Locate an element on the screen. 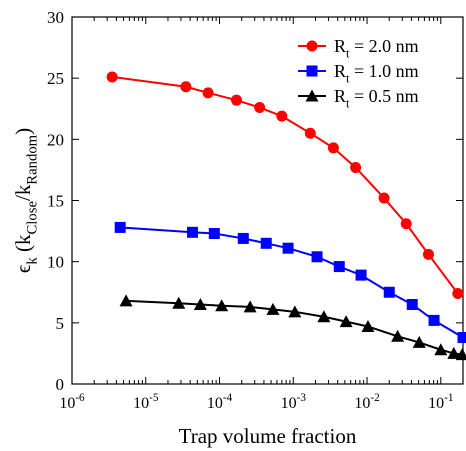  text-segment: = 0.5 nm is located at coordinates (384, 96).